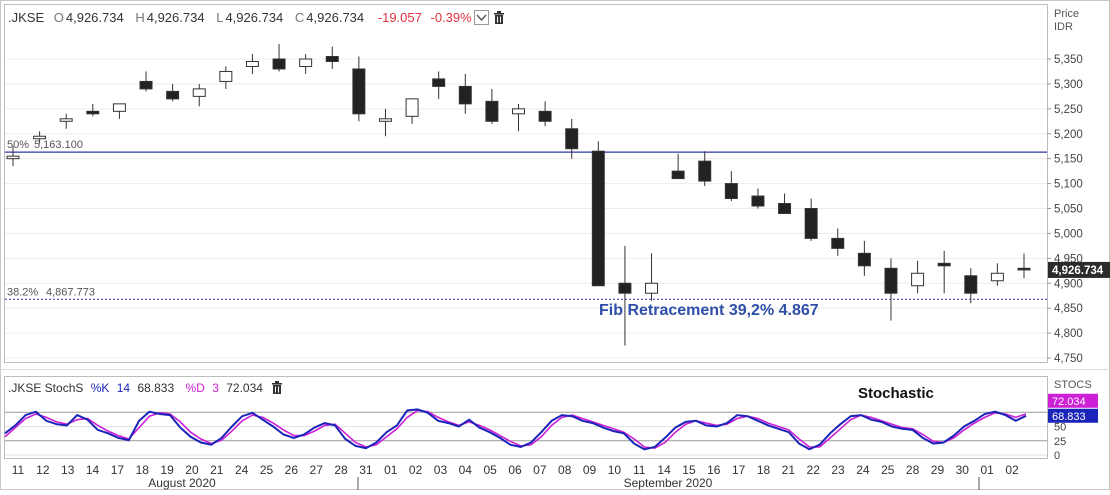 This screenshot has height=495, width=1110. What do you see at coordinates (217, 470) in the screenshot?
I see `x-tick-label: 21` at bounding box center [217, 470].